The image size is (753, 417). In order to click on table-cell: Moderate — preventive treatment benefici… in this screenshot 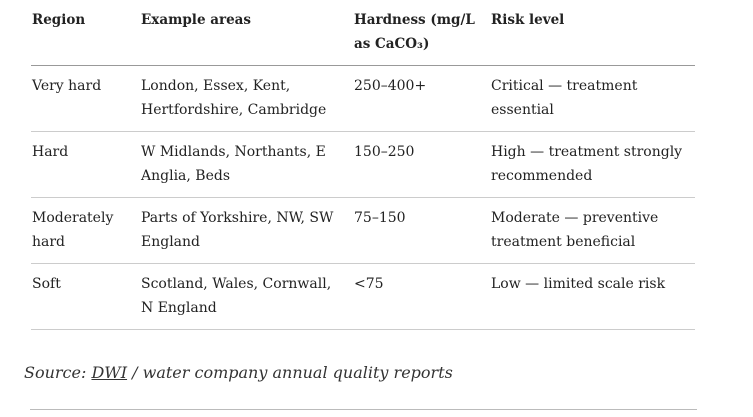, I will do `click(592, 230)`.